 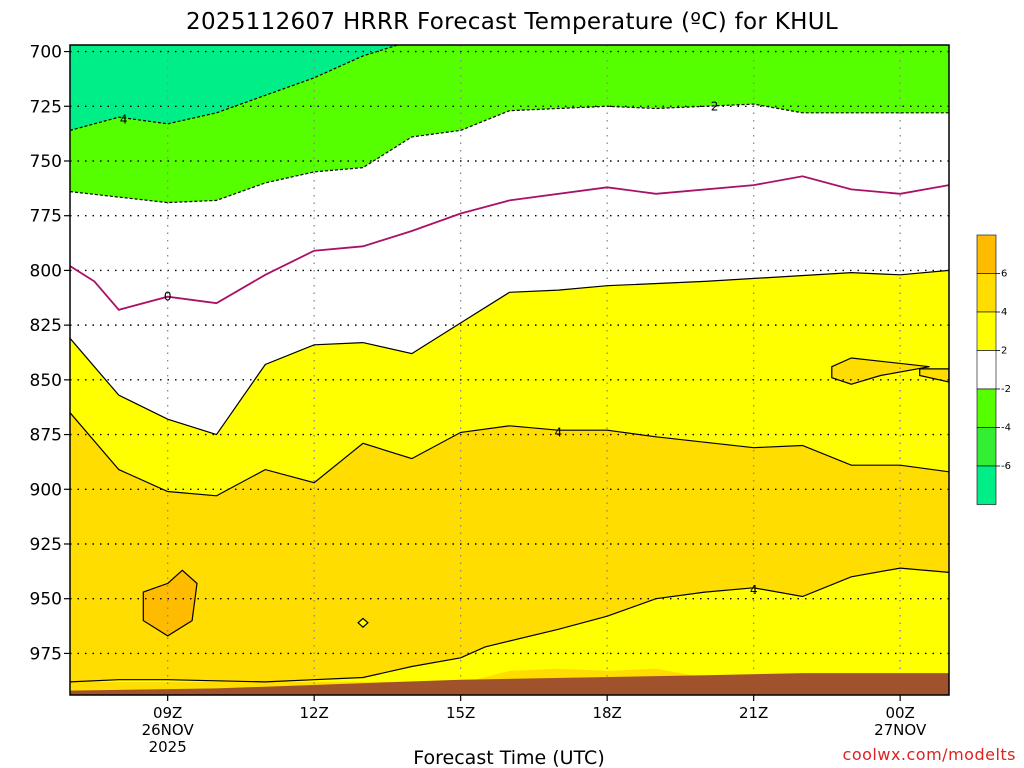 What do you see at coordinates (899, 713) in the screenshot?
I see `x-tick-label-00Z: 00Z` at bounding box center [899, 713].